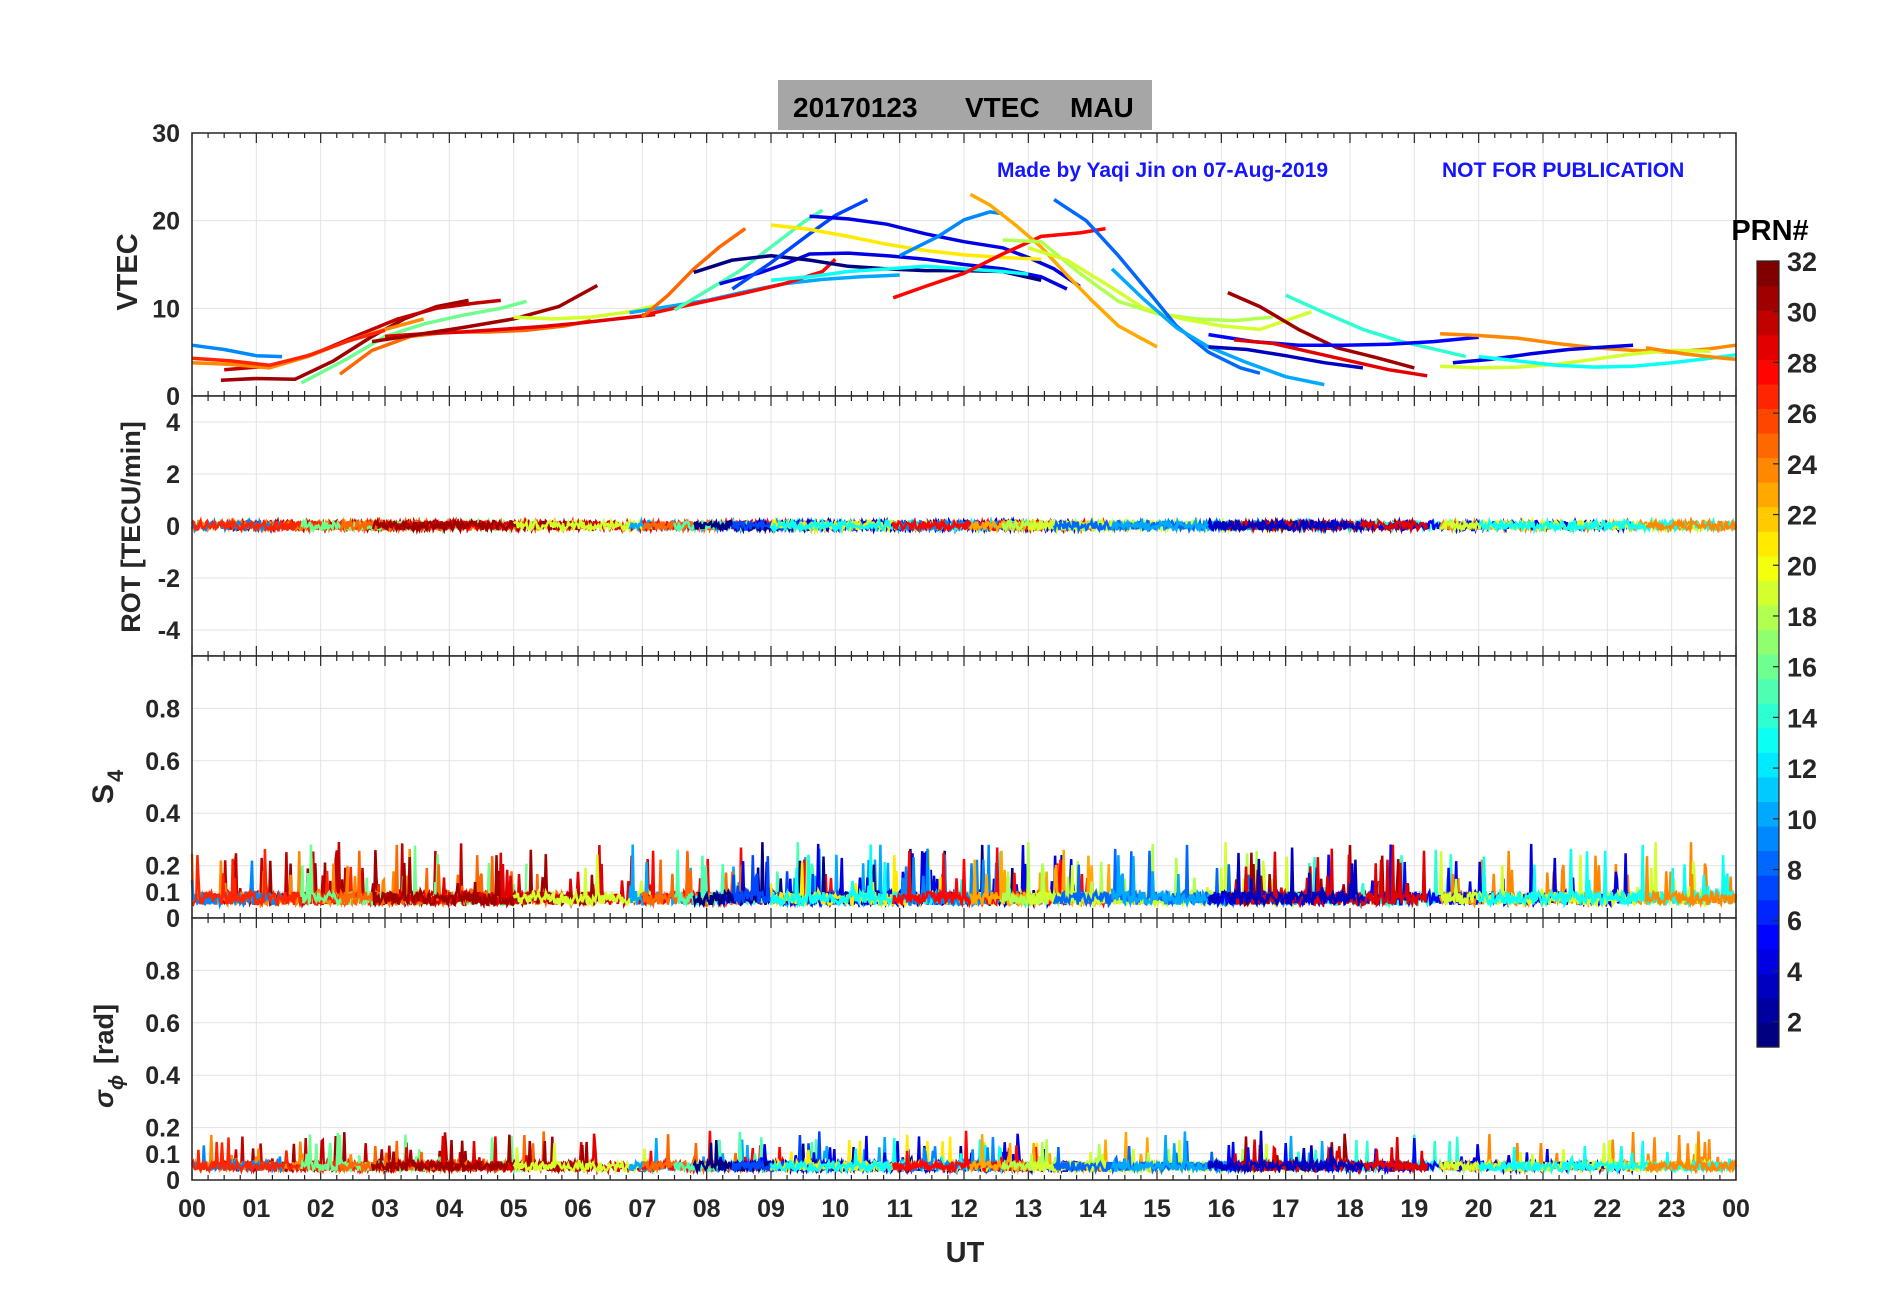  What do you see at coordinates (1769, 231) in the screenshot?
I see `colorbar-label: PRN#` at bounding box center [1769, 231].